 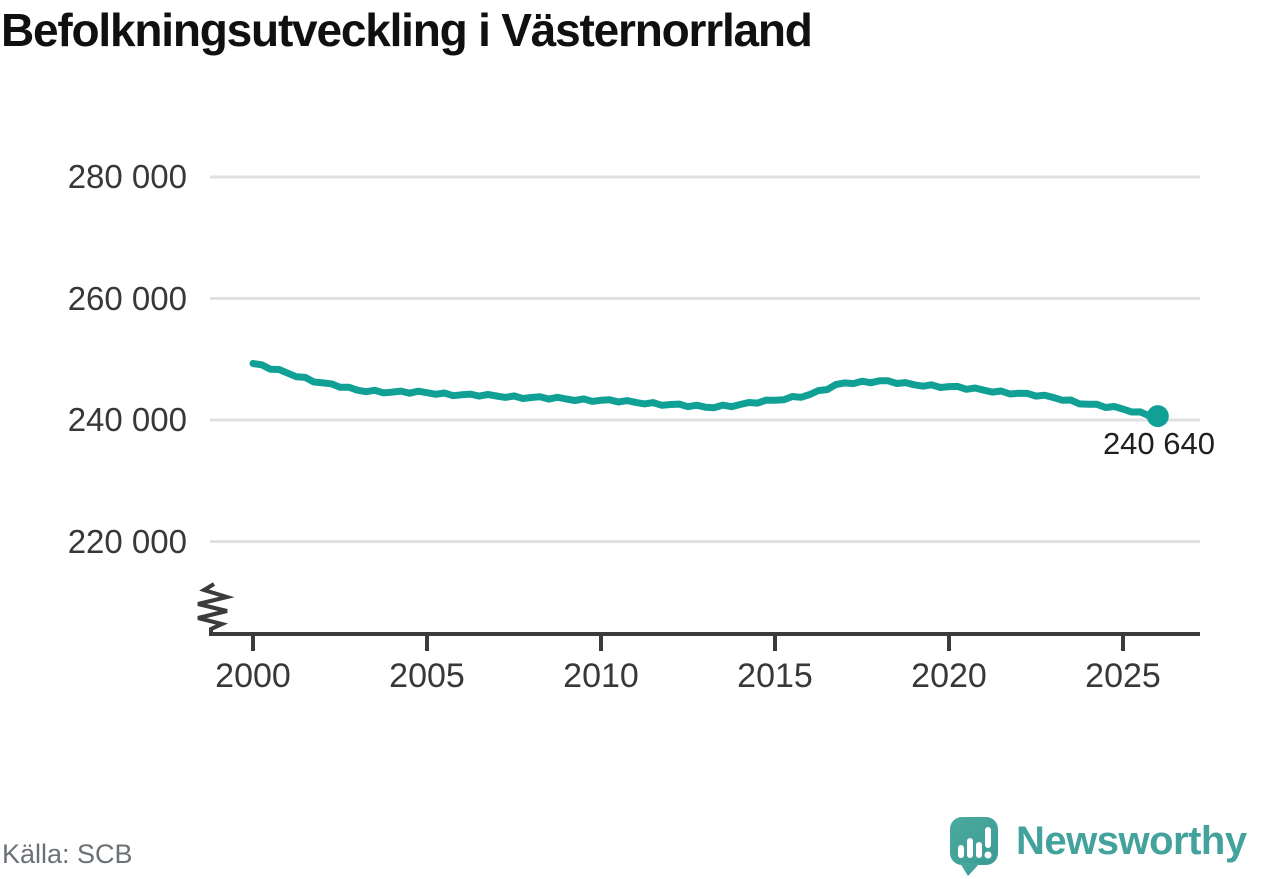 What do you see at coordinates (253, 676) in the screenshot?
I see `x-tick-label: 2000` at bounding box center [253, 676].